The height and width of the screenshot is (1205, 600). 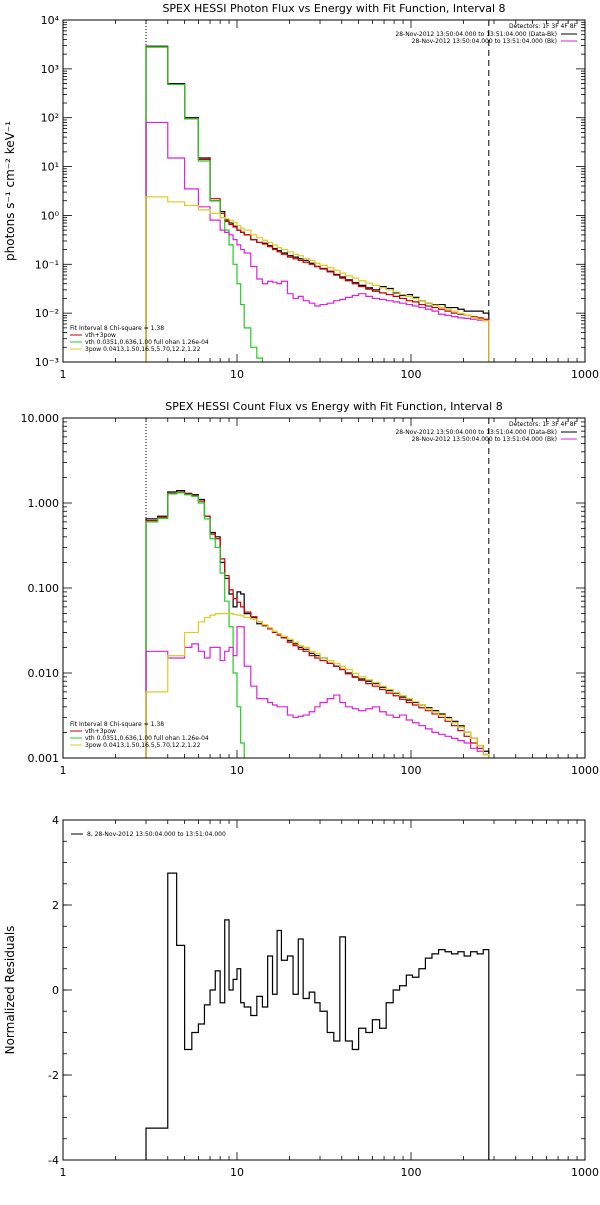 What do you see at coordinates (44, 758) in the screenshot?
I see `y-tick-label: 0.001` at bounding box center [44, 758].